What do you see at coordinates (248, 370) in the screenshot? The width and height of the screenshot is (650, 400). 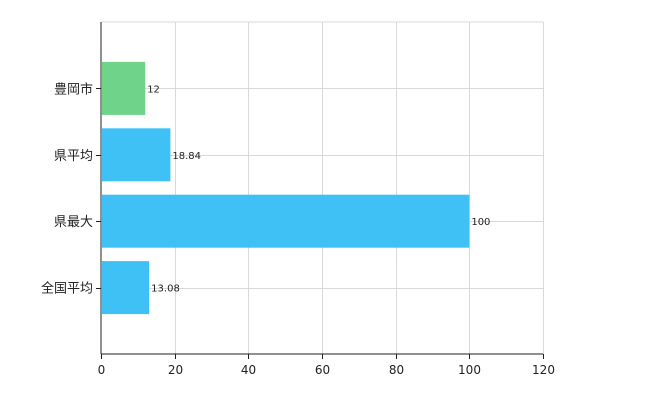 I see `x-tick-label: 40` at bounding box center [248, 370].